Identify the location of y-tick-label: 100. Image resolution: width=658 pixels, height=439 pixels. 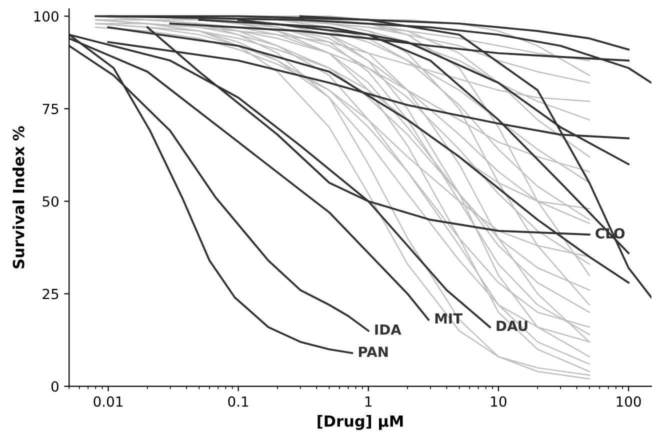
(46, 16).